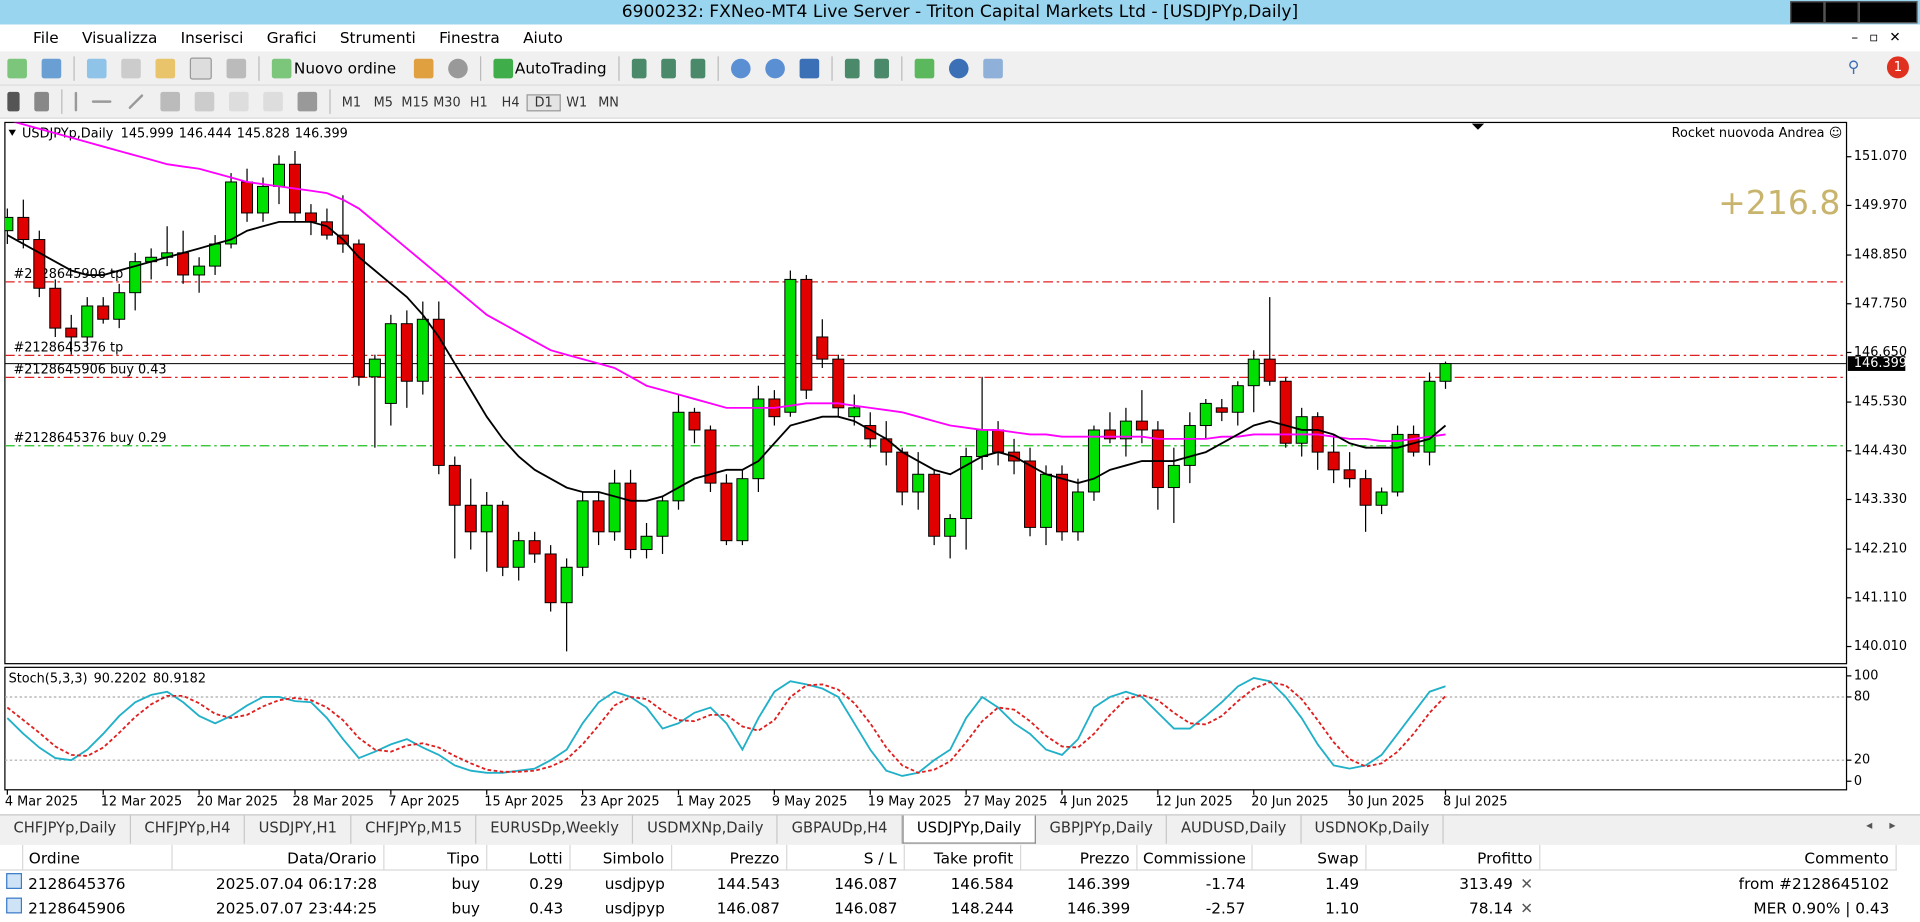 The image size is (1920, 922). Describe the element at coordinates (925, 68) in the screenshot. I see `indicators-button` at that location.